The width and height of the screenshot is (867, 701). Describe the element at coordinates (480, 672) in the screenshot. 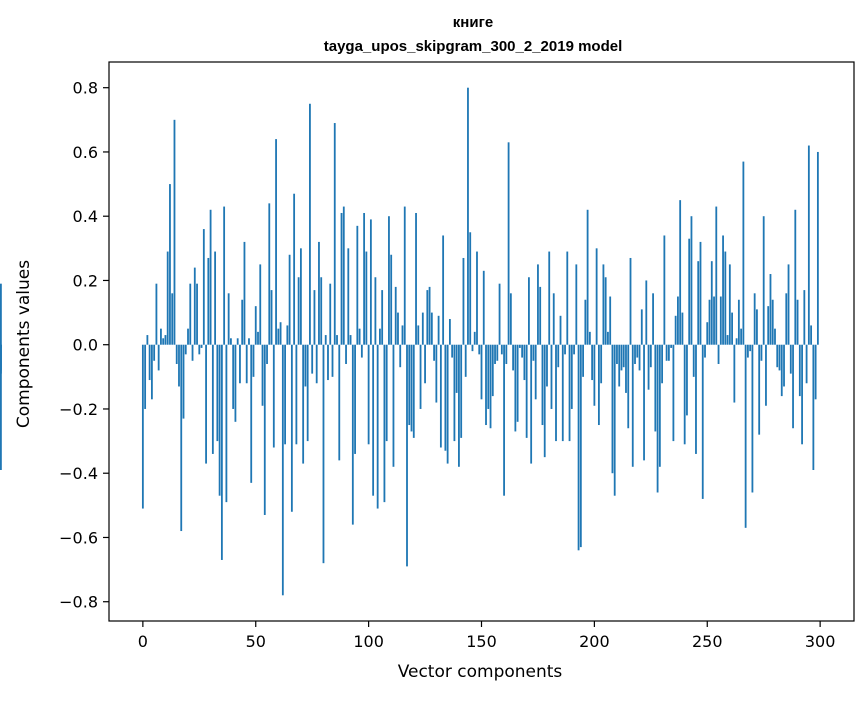

I see `x-axis-label: Vector components` at that location.